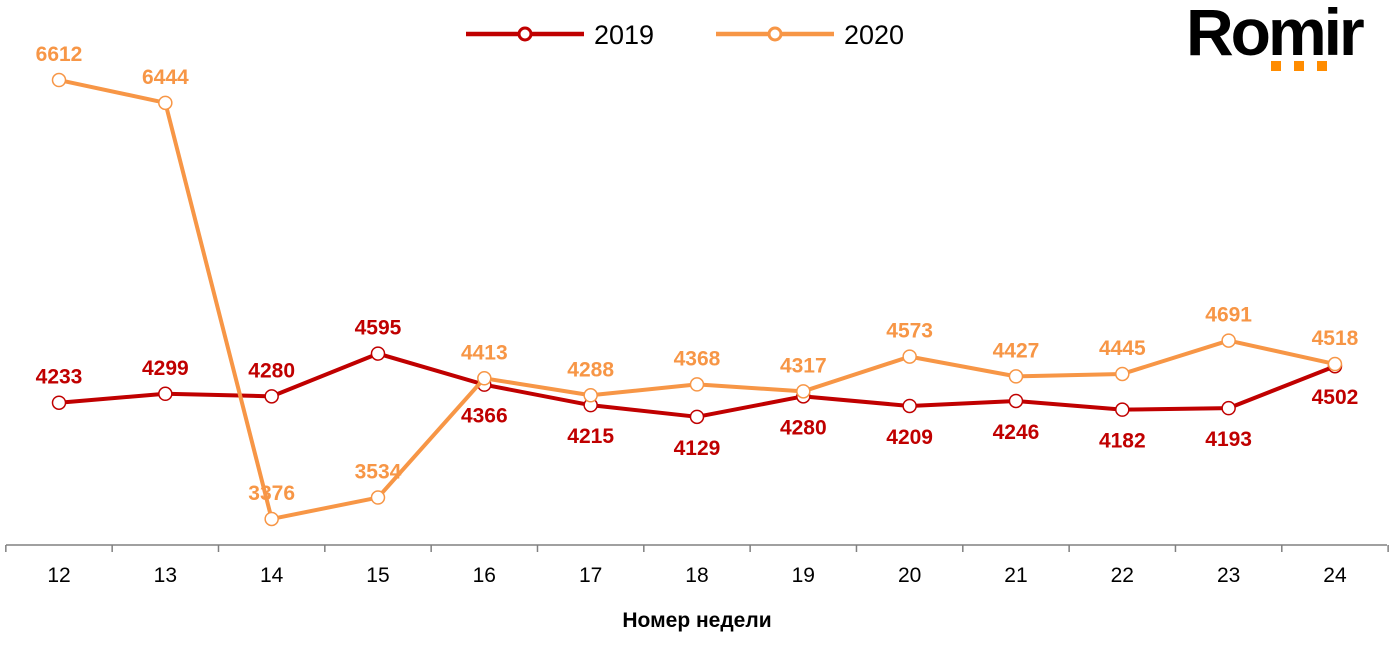  Describe the element at coordinates (1335, 575) in the screenshot. I see `x-tick-label: 24` at that location.